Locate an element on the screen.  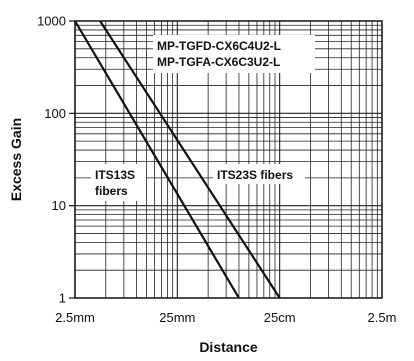
y-tick-label: 10 is located at coordinates (59, 205).